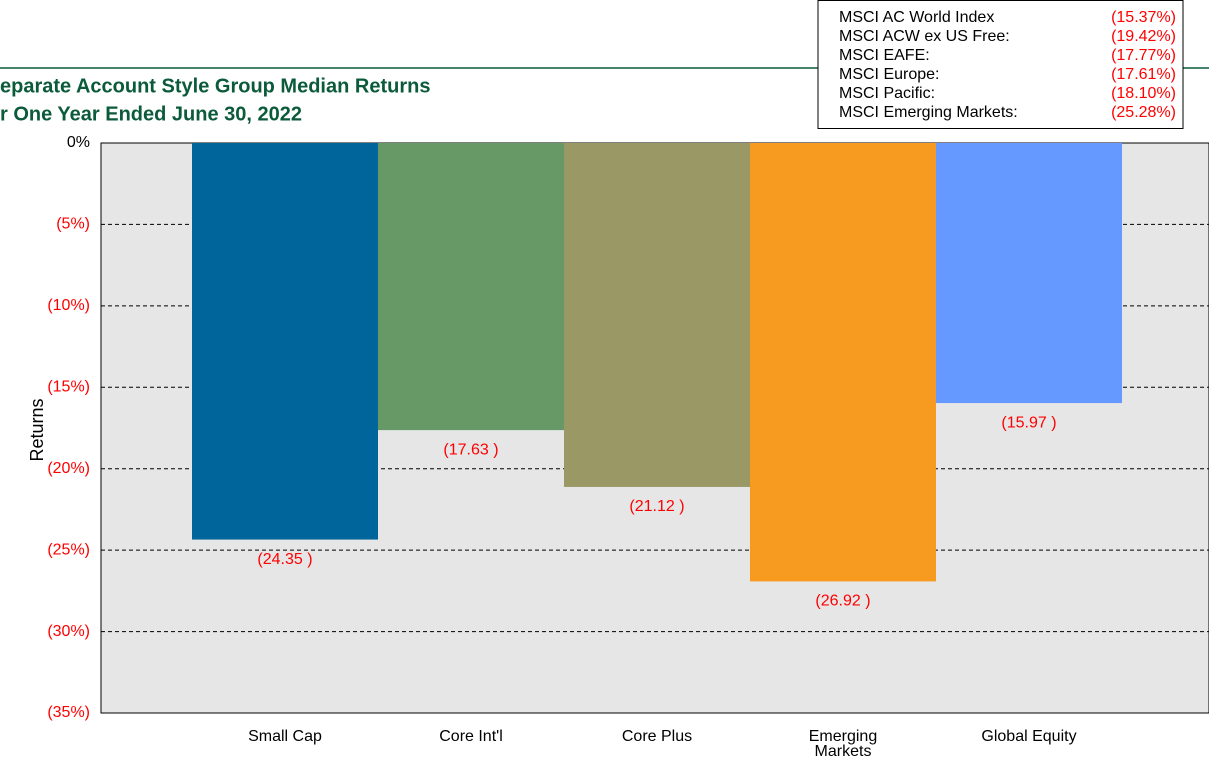  I want to click on x-tick-label: Core Plus, so click(657, 736).